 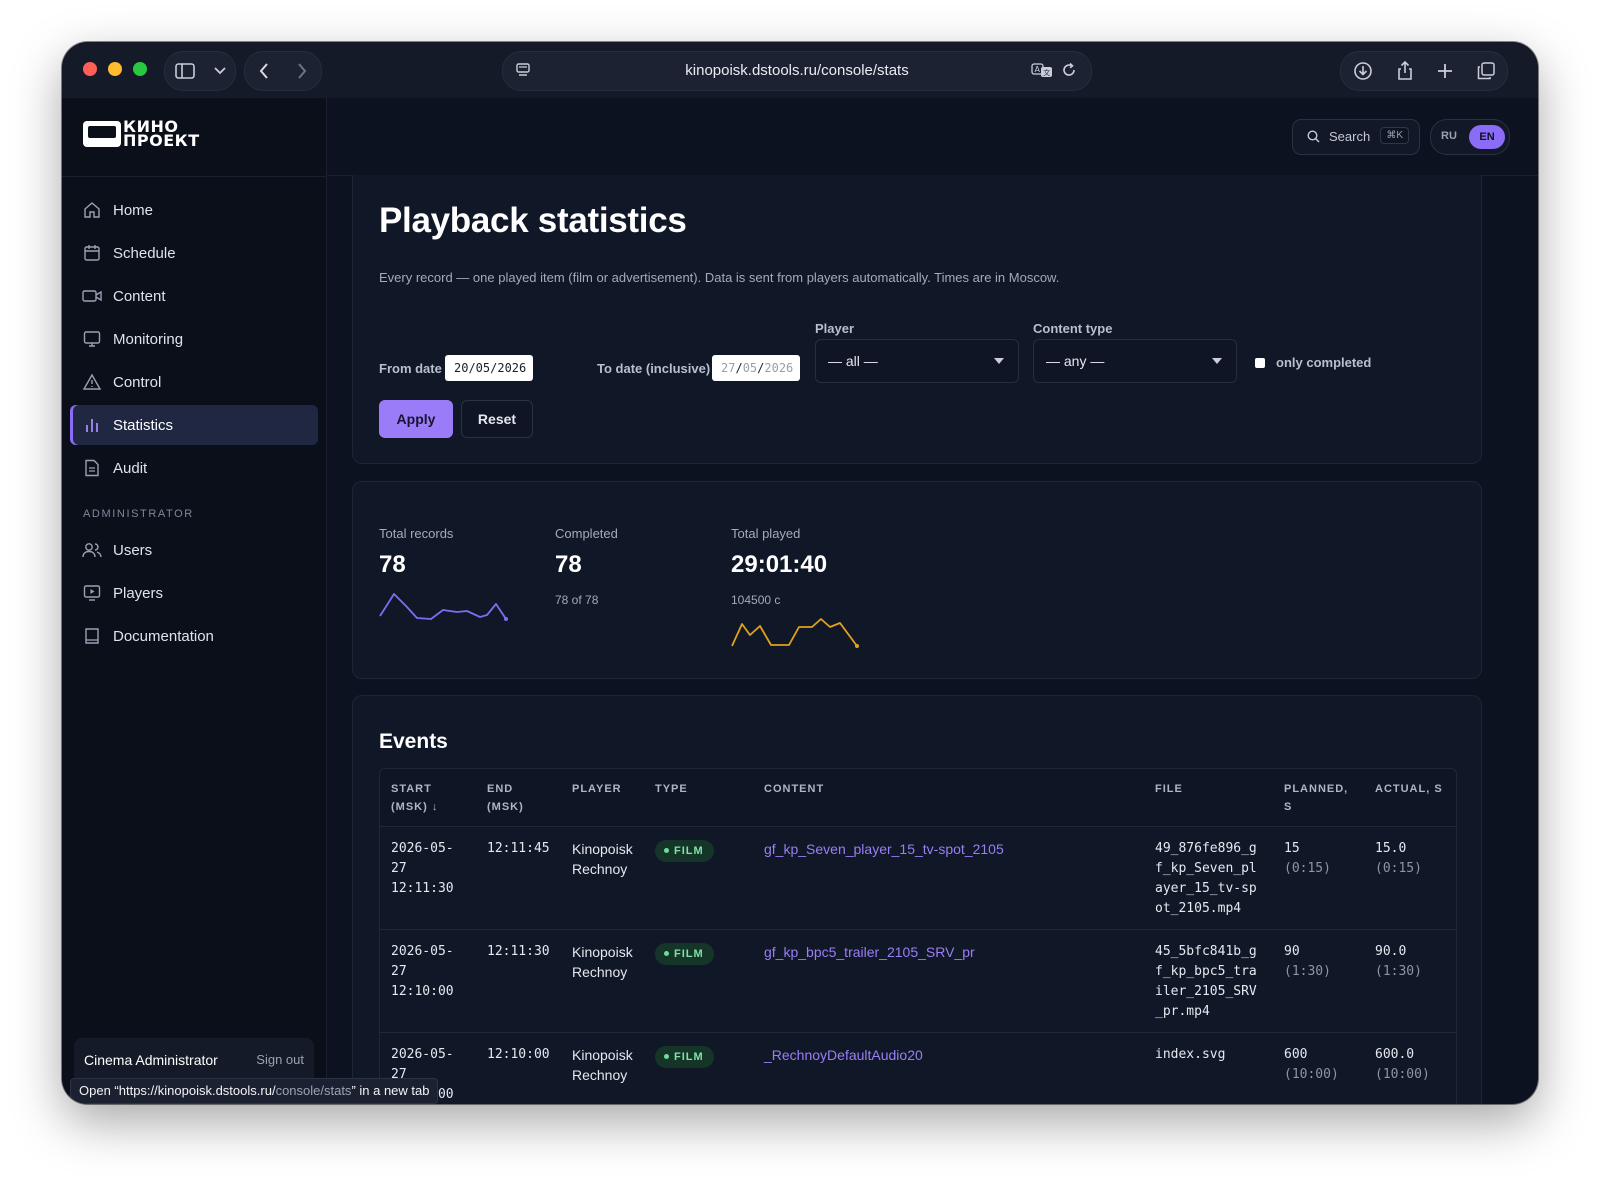 What do you see at coordinates (416, 419) in the screenshot?
I see `apply-button: Apply` at bounding box center [416, 419].